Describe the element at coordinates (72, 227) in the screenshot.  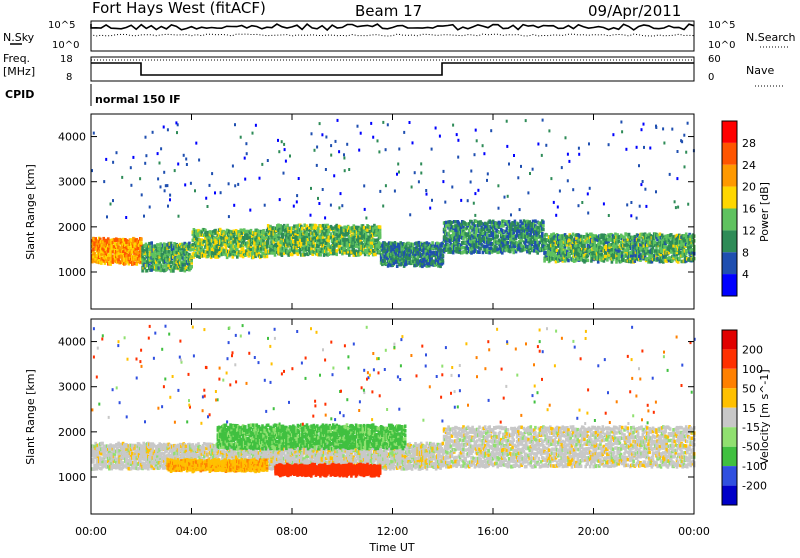
I see `y-tick-label: 2000` at that location.